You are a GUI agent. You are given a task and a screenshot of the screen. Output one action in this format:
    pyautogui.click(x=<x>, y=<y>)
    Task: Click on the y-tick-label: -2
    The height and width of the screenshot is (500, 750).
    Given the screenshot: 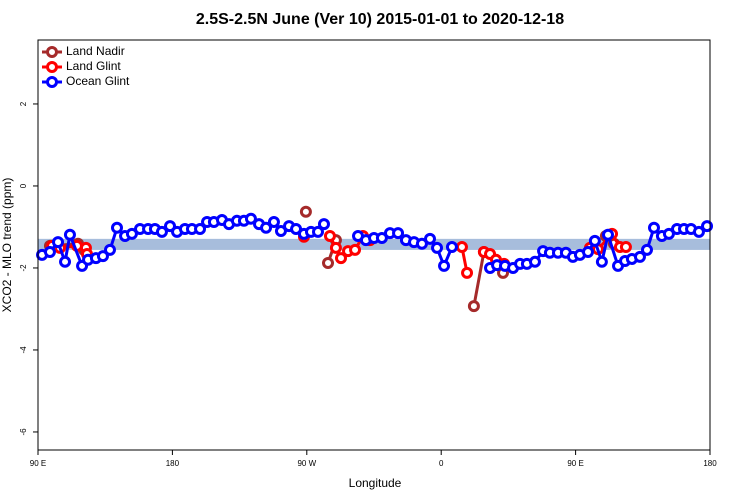 What is the action you would take?
    pyautogui.click(x=23, y=268)
    